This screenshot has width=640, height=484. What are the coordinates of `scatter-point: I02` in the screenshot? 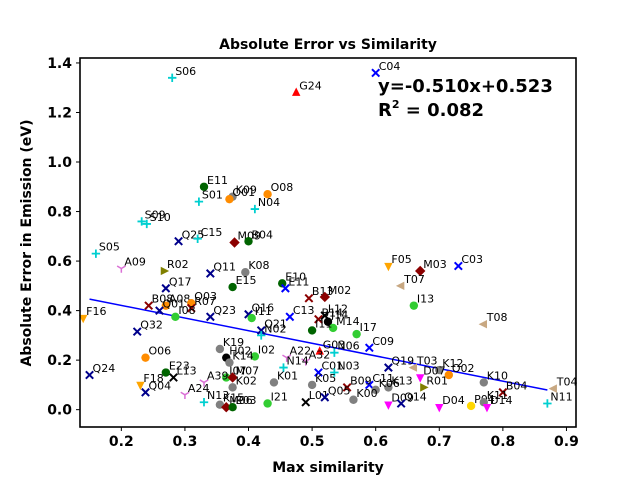 It's located at (262, 352).